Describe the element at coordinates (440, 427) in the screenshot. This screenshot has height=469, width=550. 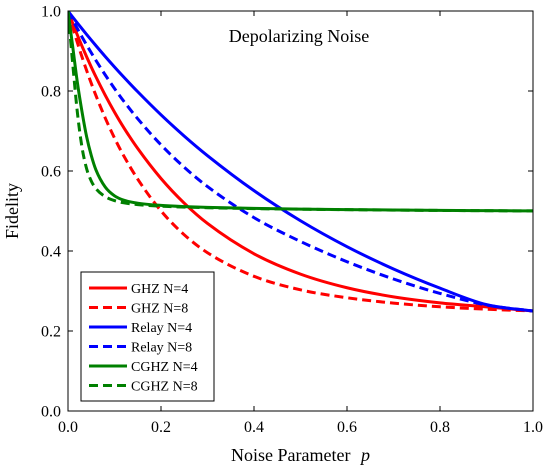
I see `x-tick-label: 0.8` at that location.